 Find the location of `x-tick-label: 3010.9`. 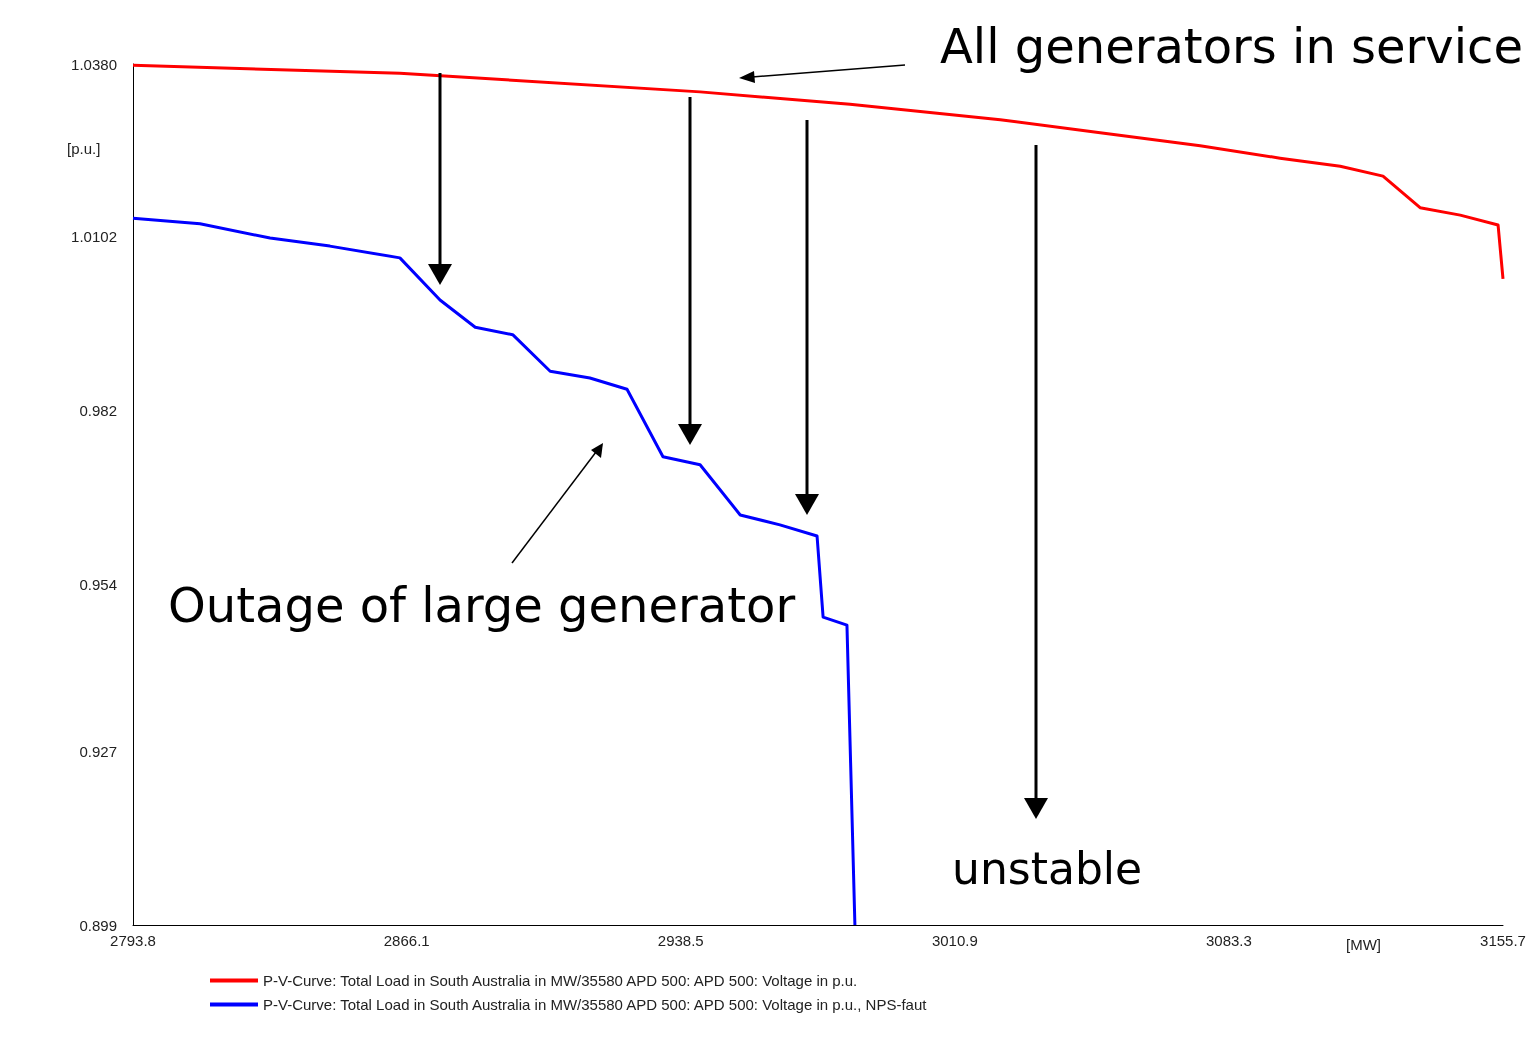

x-tick-label: 3010.9 is located at coordinates (954, 940).